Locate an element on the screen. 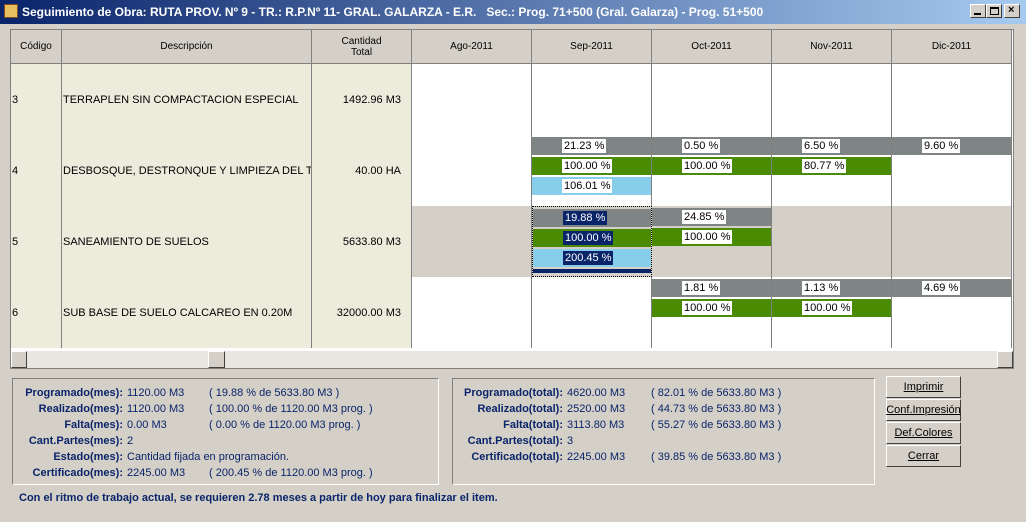 This screenshot has width=1026, height=522. maximize-button is located at coordinates (994, 11).